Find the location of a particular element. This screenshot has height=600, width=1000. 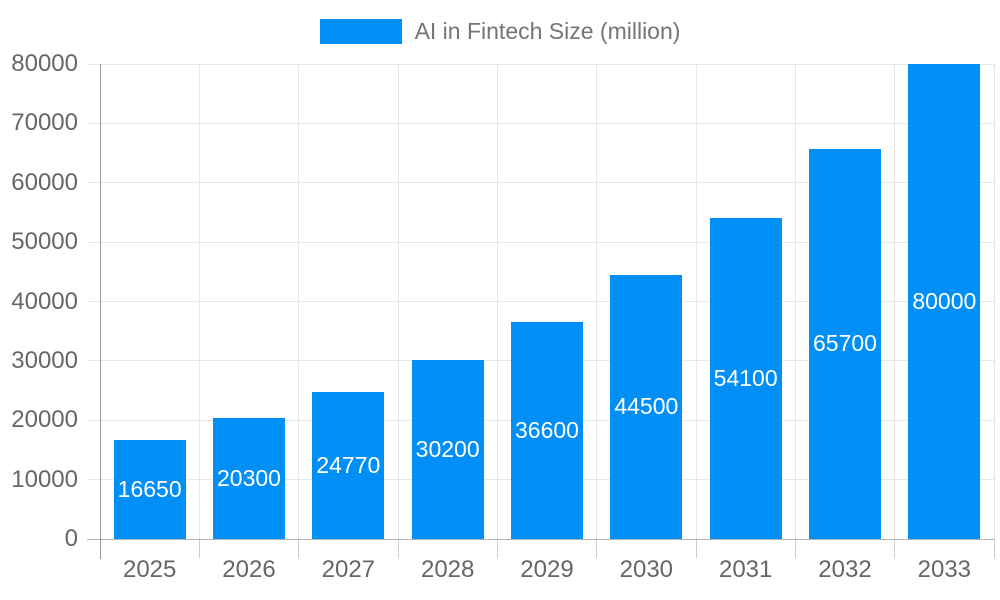

x-tick-label: 2028 is located at coordinates (447, 569).